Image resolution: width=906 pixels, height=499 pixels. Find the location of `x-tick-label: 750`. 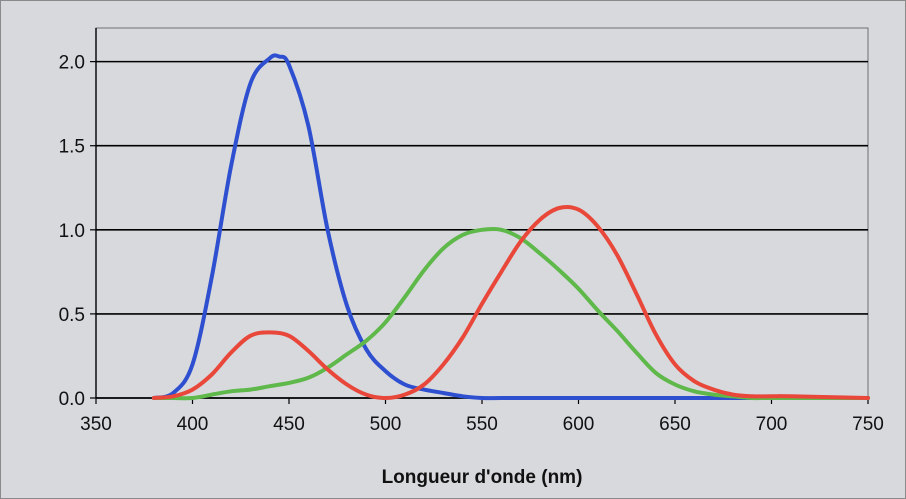

x-tick-label: 750 is located at coordinates (868, 424).